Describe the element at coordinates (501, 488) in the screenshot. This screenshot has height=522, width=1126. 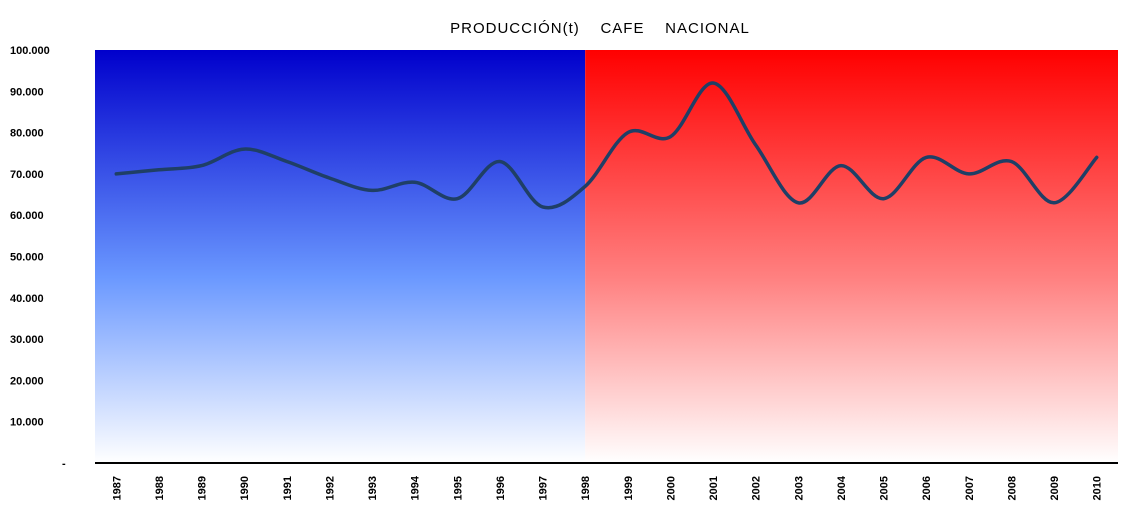
I see `x-tick-label: 1996` at that location.